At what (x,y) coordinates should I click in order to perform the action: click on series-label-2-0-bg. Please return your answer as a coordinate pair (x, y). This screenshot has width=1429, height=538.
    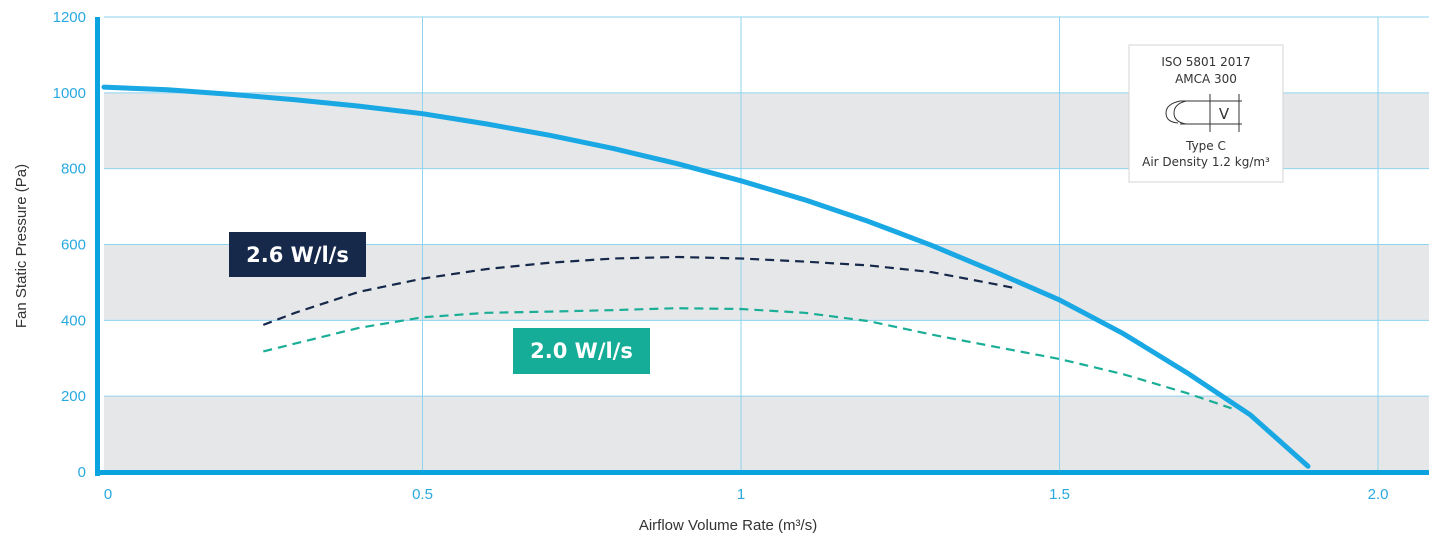
    Looking at the image, I should click on (581, 351).